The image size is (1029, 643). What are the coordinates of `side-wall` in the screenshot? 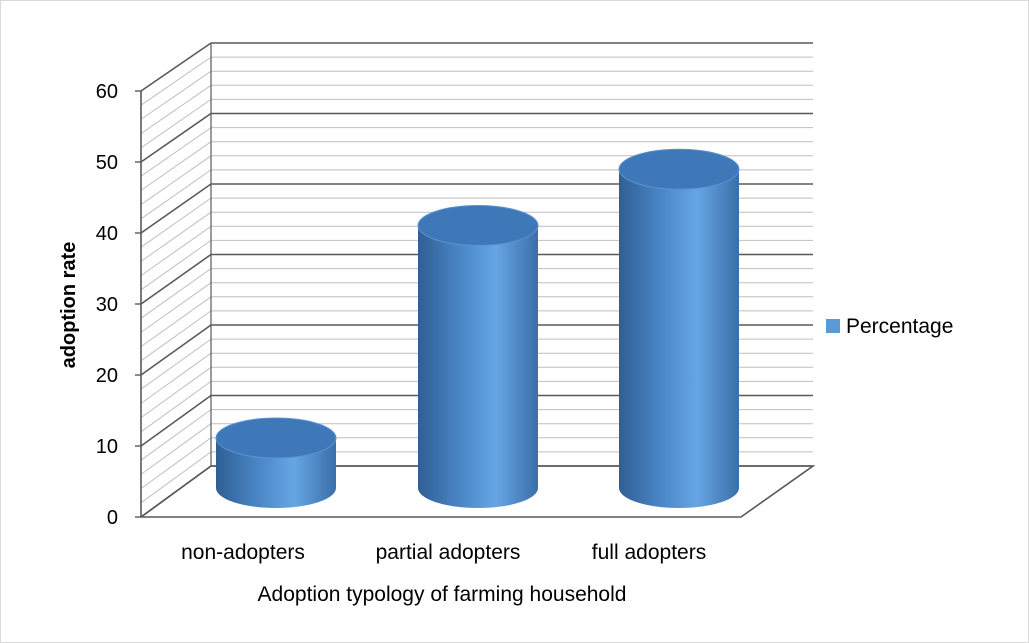 It's located at (176, 280).